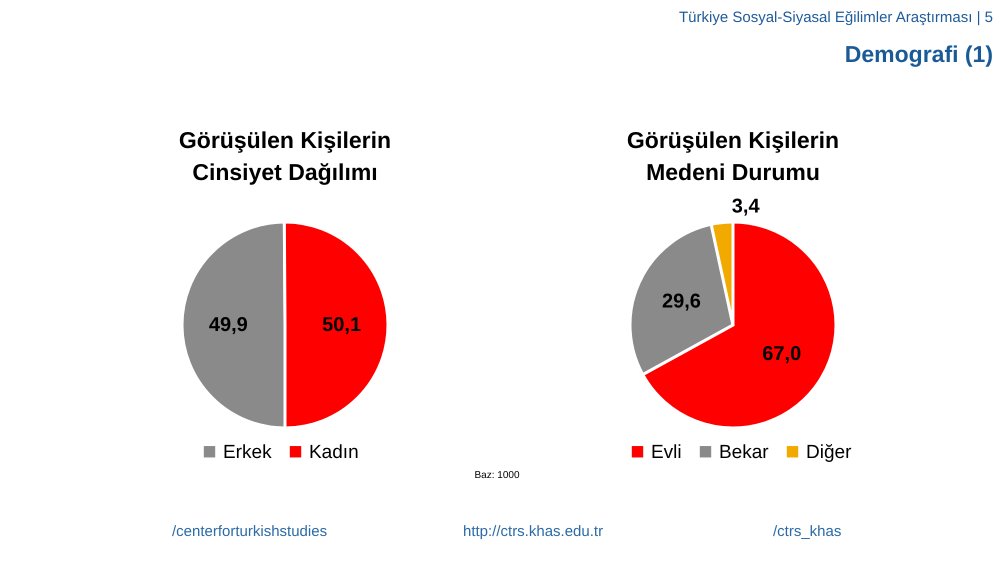 The image size is (1000, 563). I want to click on legend-label: Evli, so click(666, 452).